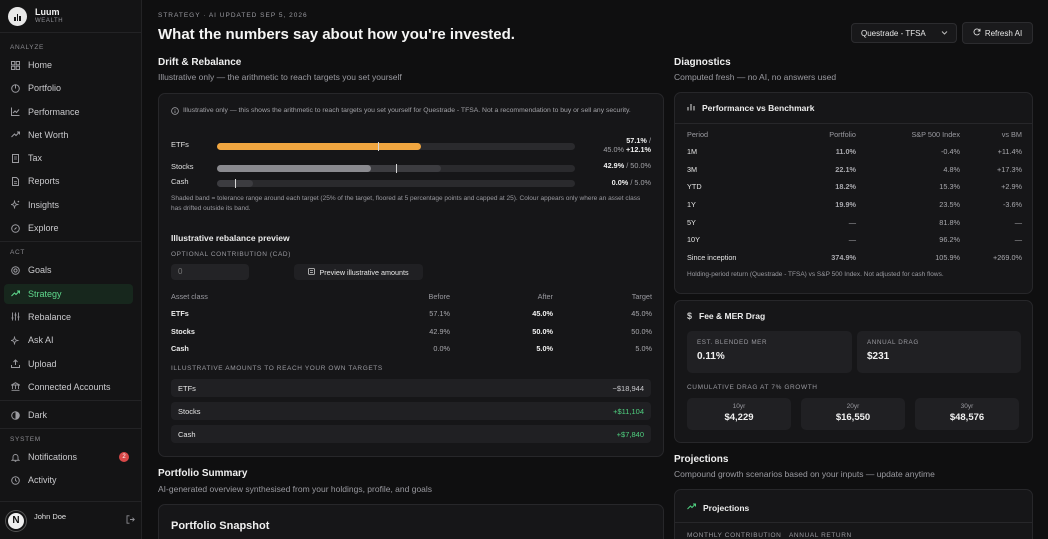 The height and width of the screenshot is (539, 1048). I want to click on document-icon, so click(15, 181).